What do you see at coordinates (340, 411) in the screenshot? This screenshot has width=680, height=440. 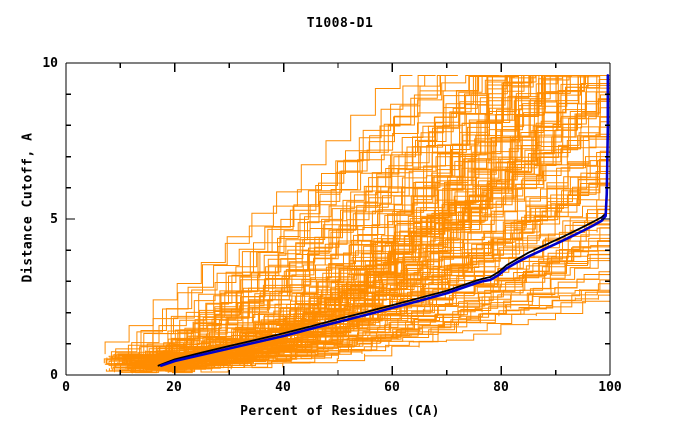 I see `x-axis-label: Percent of Residues (CA)` at bounding box center [340, 411].